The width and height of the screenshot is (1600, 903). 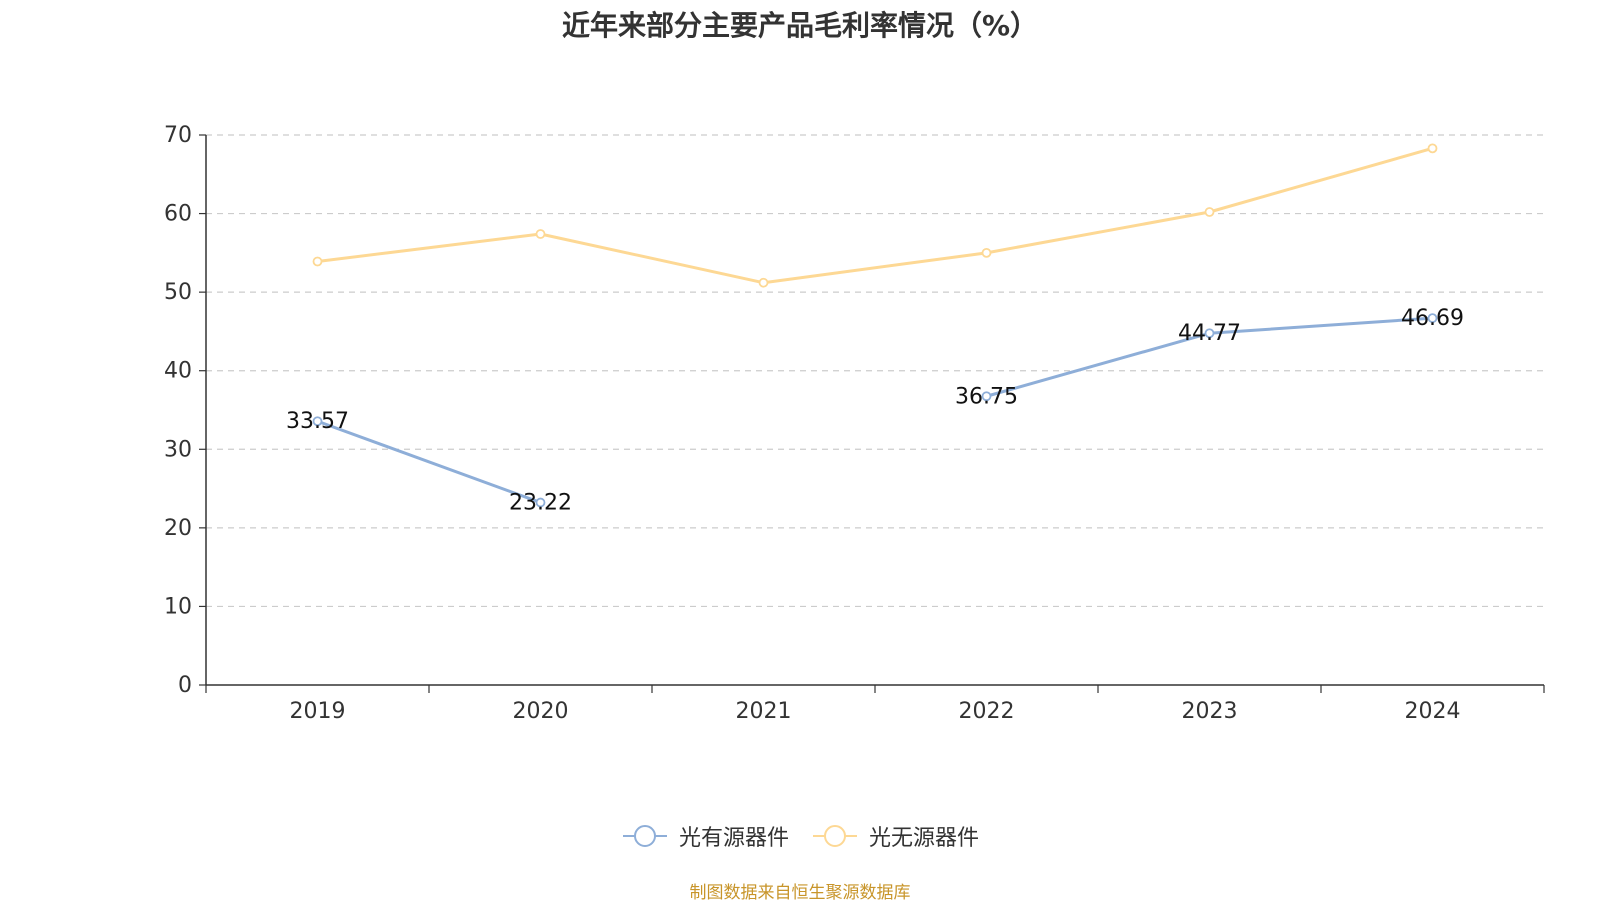 What do you see at coordinates (835, 836) in the screenshot?
I see `legend-marker-series-2-icon` at bounding box center [835, 836].